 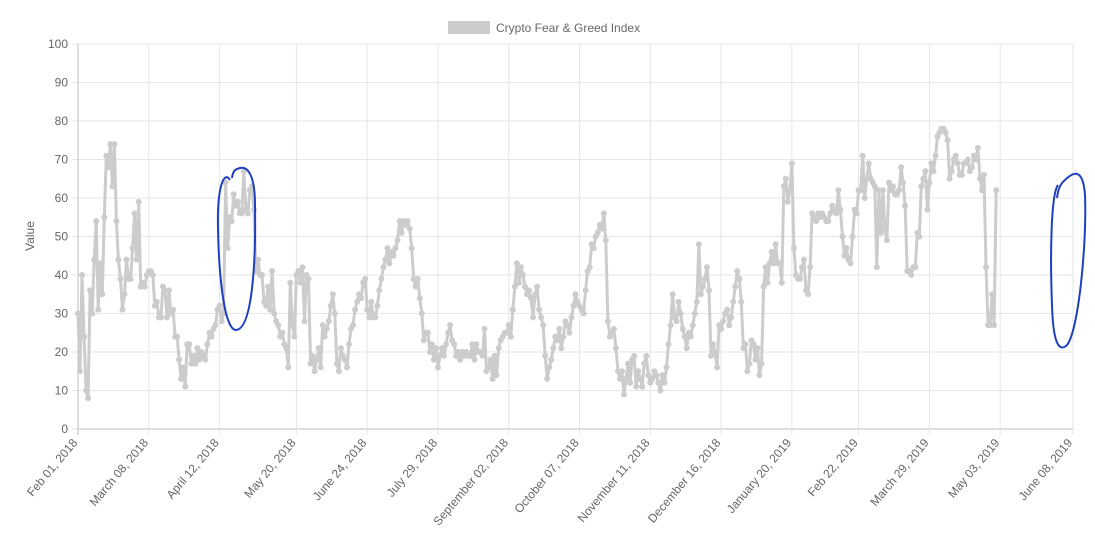 I want to click on legend: Crypto Fear & Greed Index, so click(x=544, y=28).